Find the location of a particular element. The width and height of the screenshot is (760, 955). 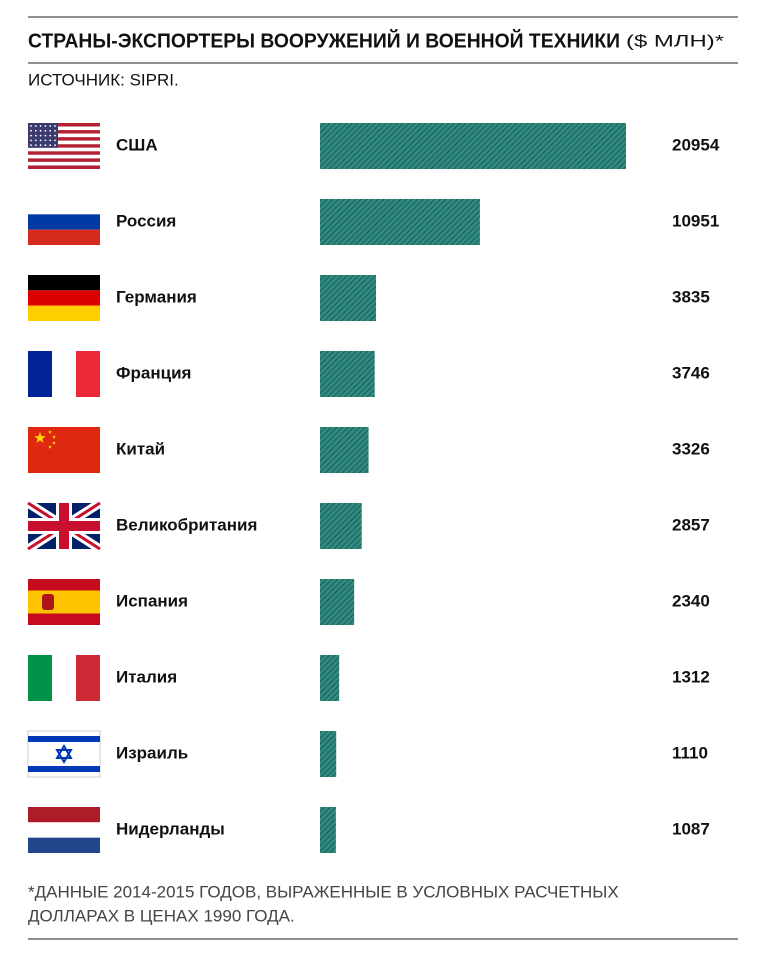

value-label: 20954 is located at coordinates (696, 144).